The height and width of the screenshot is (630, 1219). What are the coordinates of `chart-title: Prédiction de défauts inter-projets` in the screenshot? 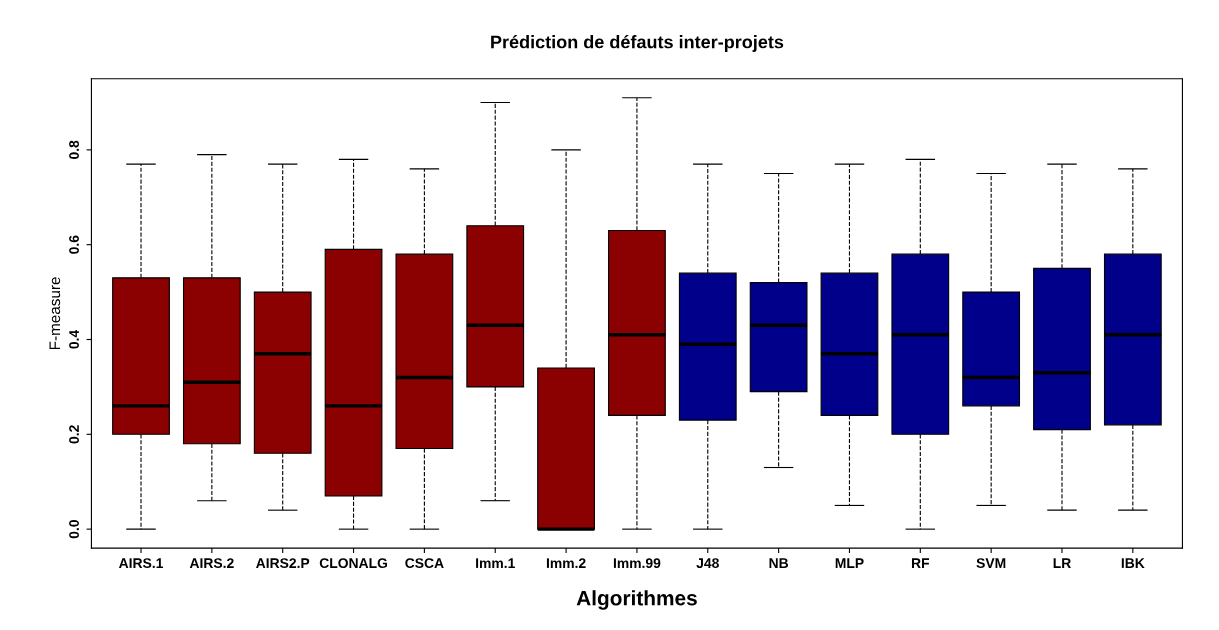 It's located at (637, 43).